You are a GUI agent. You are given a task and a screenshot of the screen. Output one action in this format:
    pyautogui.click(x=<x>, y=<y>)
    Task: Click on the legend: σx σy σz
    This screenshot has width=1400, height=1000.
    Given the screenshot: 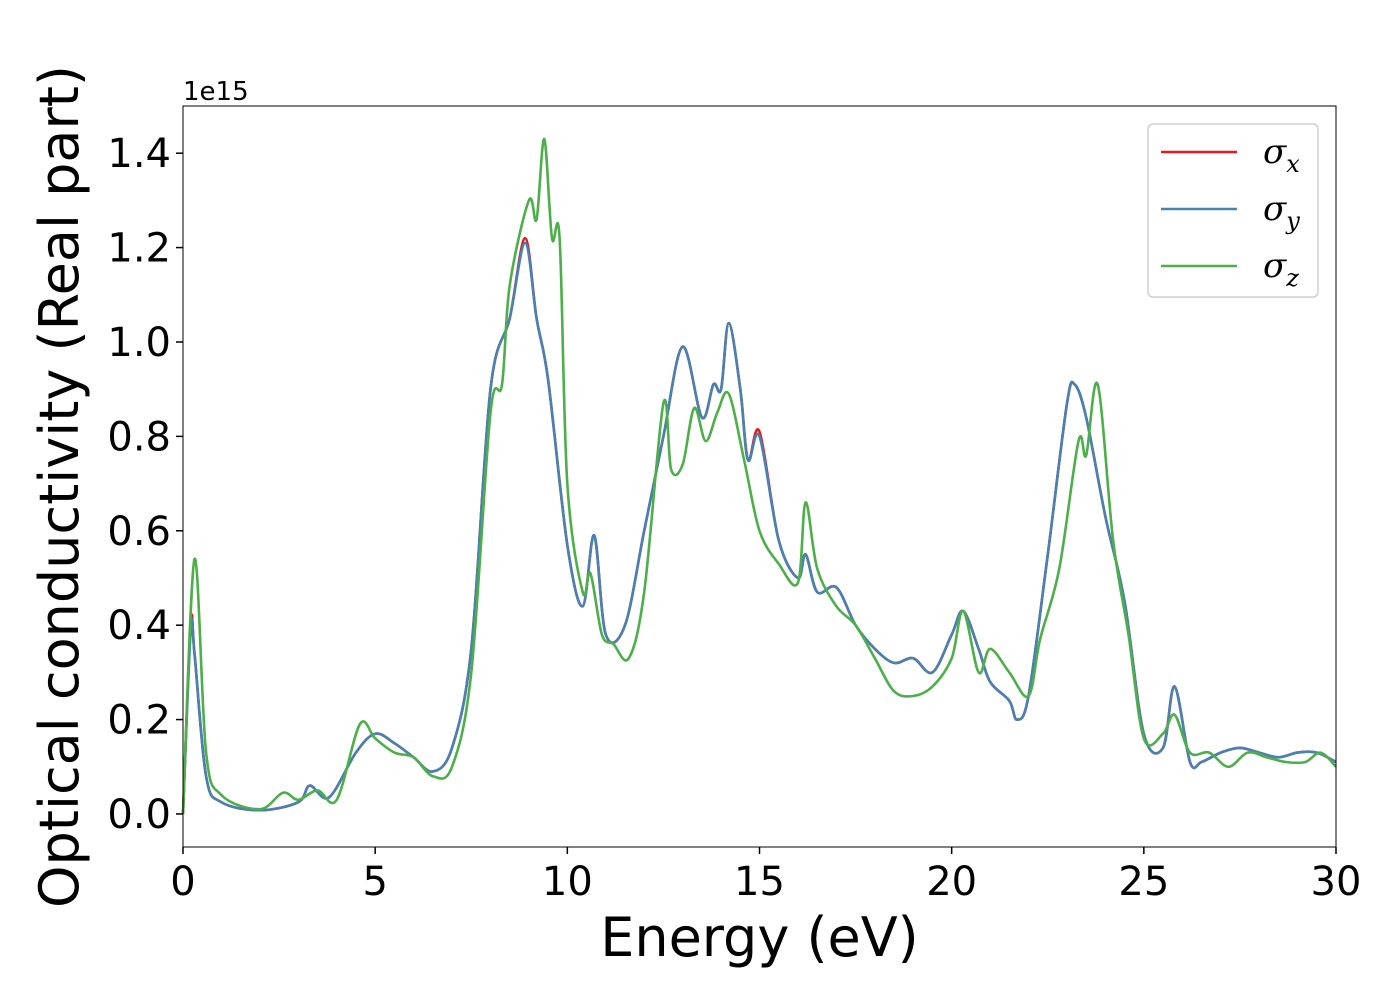 What is the action you would take?
    pyautogui.click(x=1233, y=210)
    